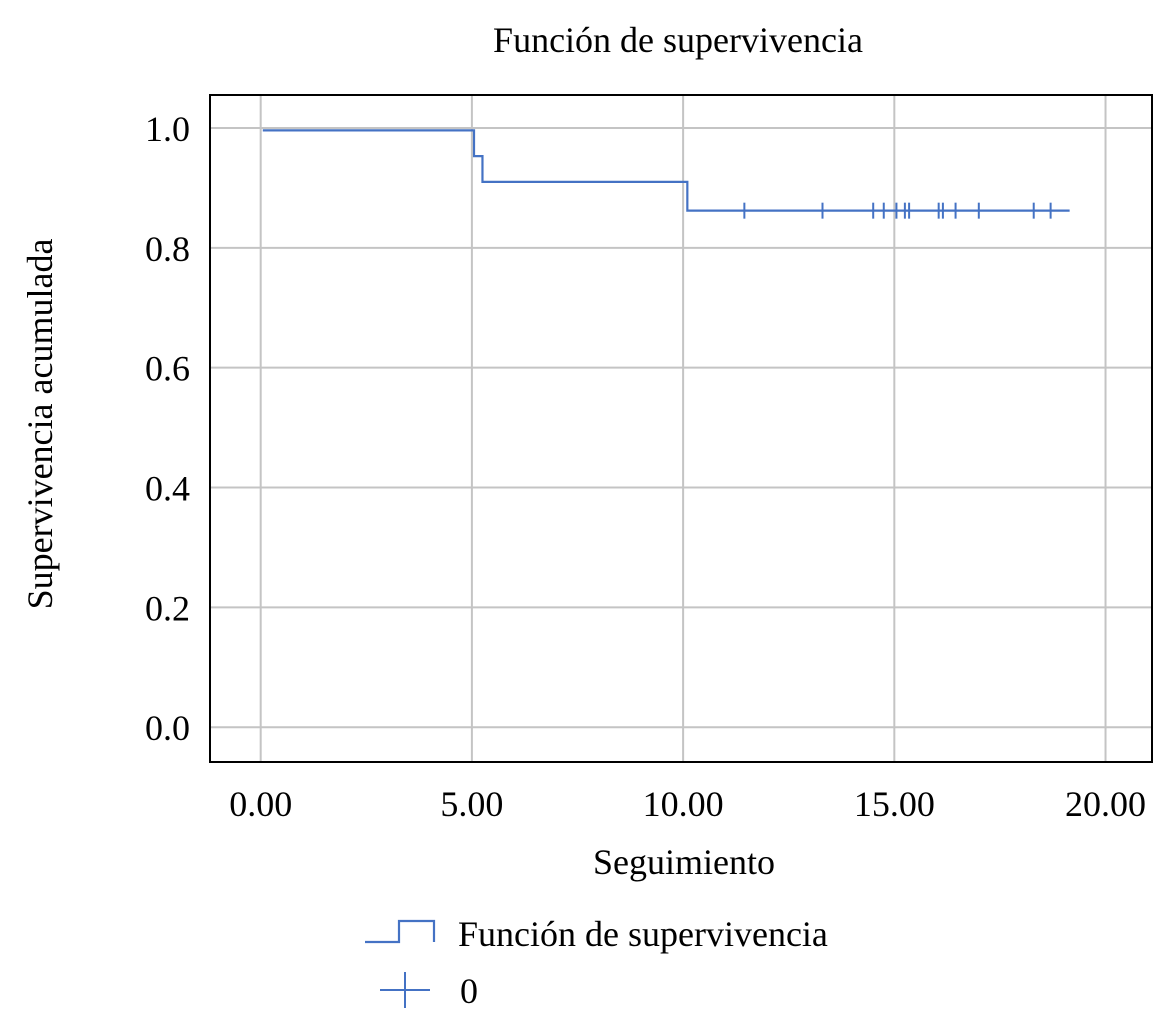  Describe the element at coordinates (40, 424) in the screenshot. I see `y-axis-label: Supervivencia acumulada` at that location.